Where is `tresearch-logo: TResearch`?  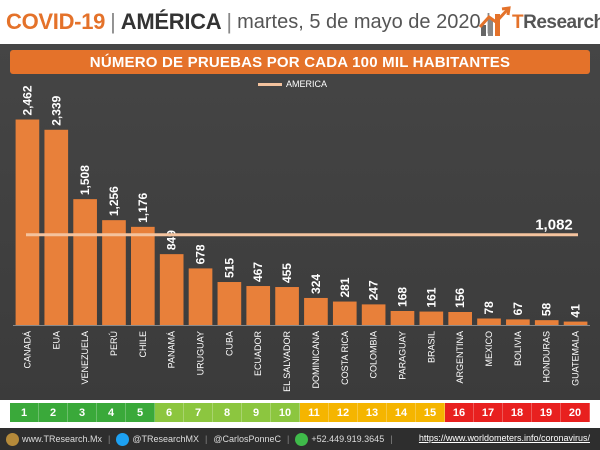
tresearch-logo: TResearch is located at coordinates (539, 22).